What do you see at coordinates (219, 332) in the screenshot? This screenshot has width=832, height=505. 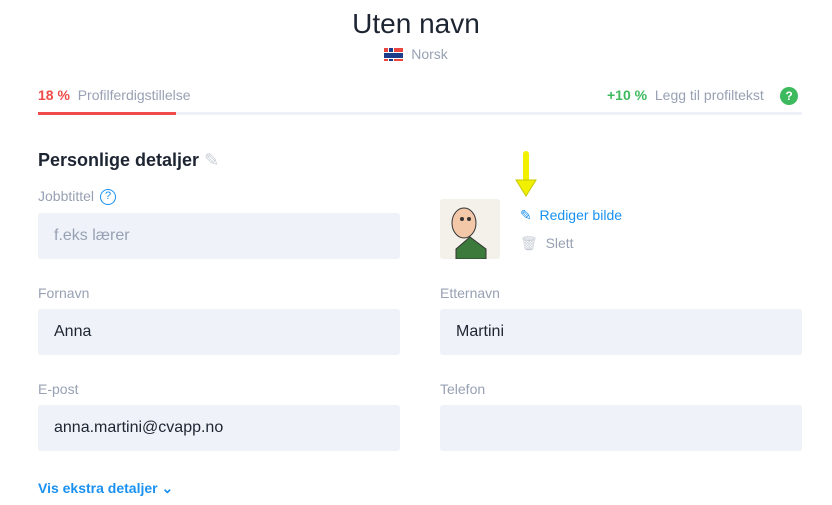 I see `first-name-input: Anna` at bounding box center [219, 332].